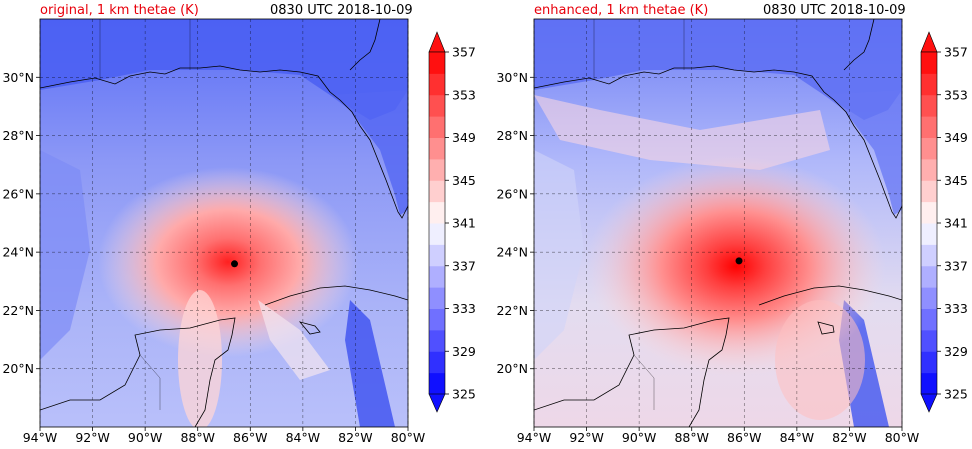  What do you see at coordinates (355, 437) in the screenshot?
I see `lon-tick-label: 82°W` at bounding box center [355, 437].